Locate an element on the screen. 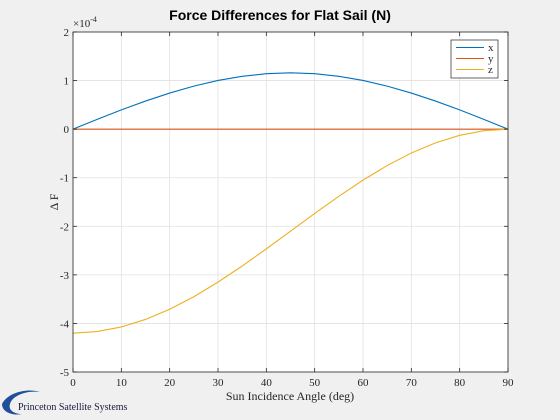 This screenshot has height=420, width=560. x-tick-label: 90 is located at coordinates (509, 383).